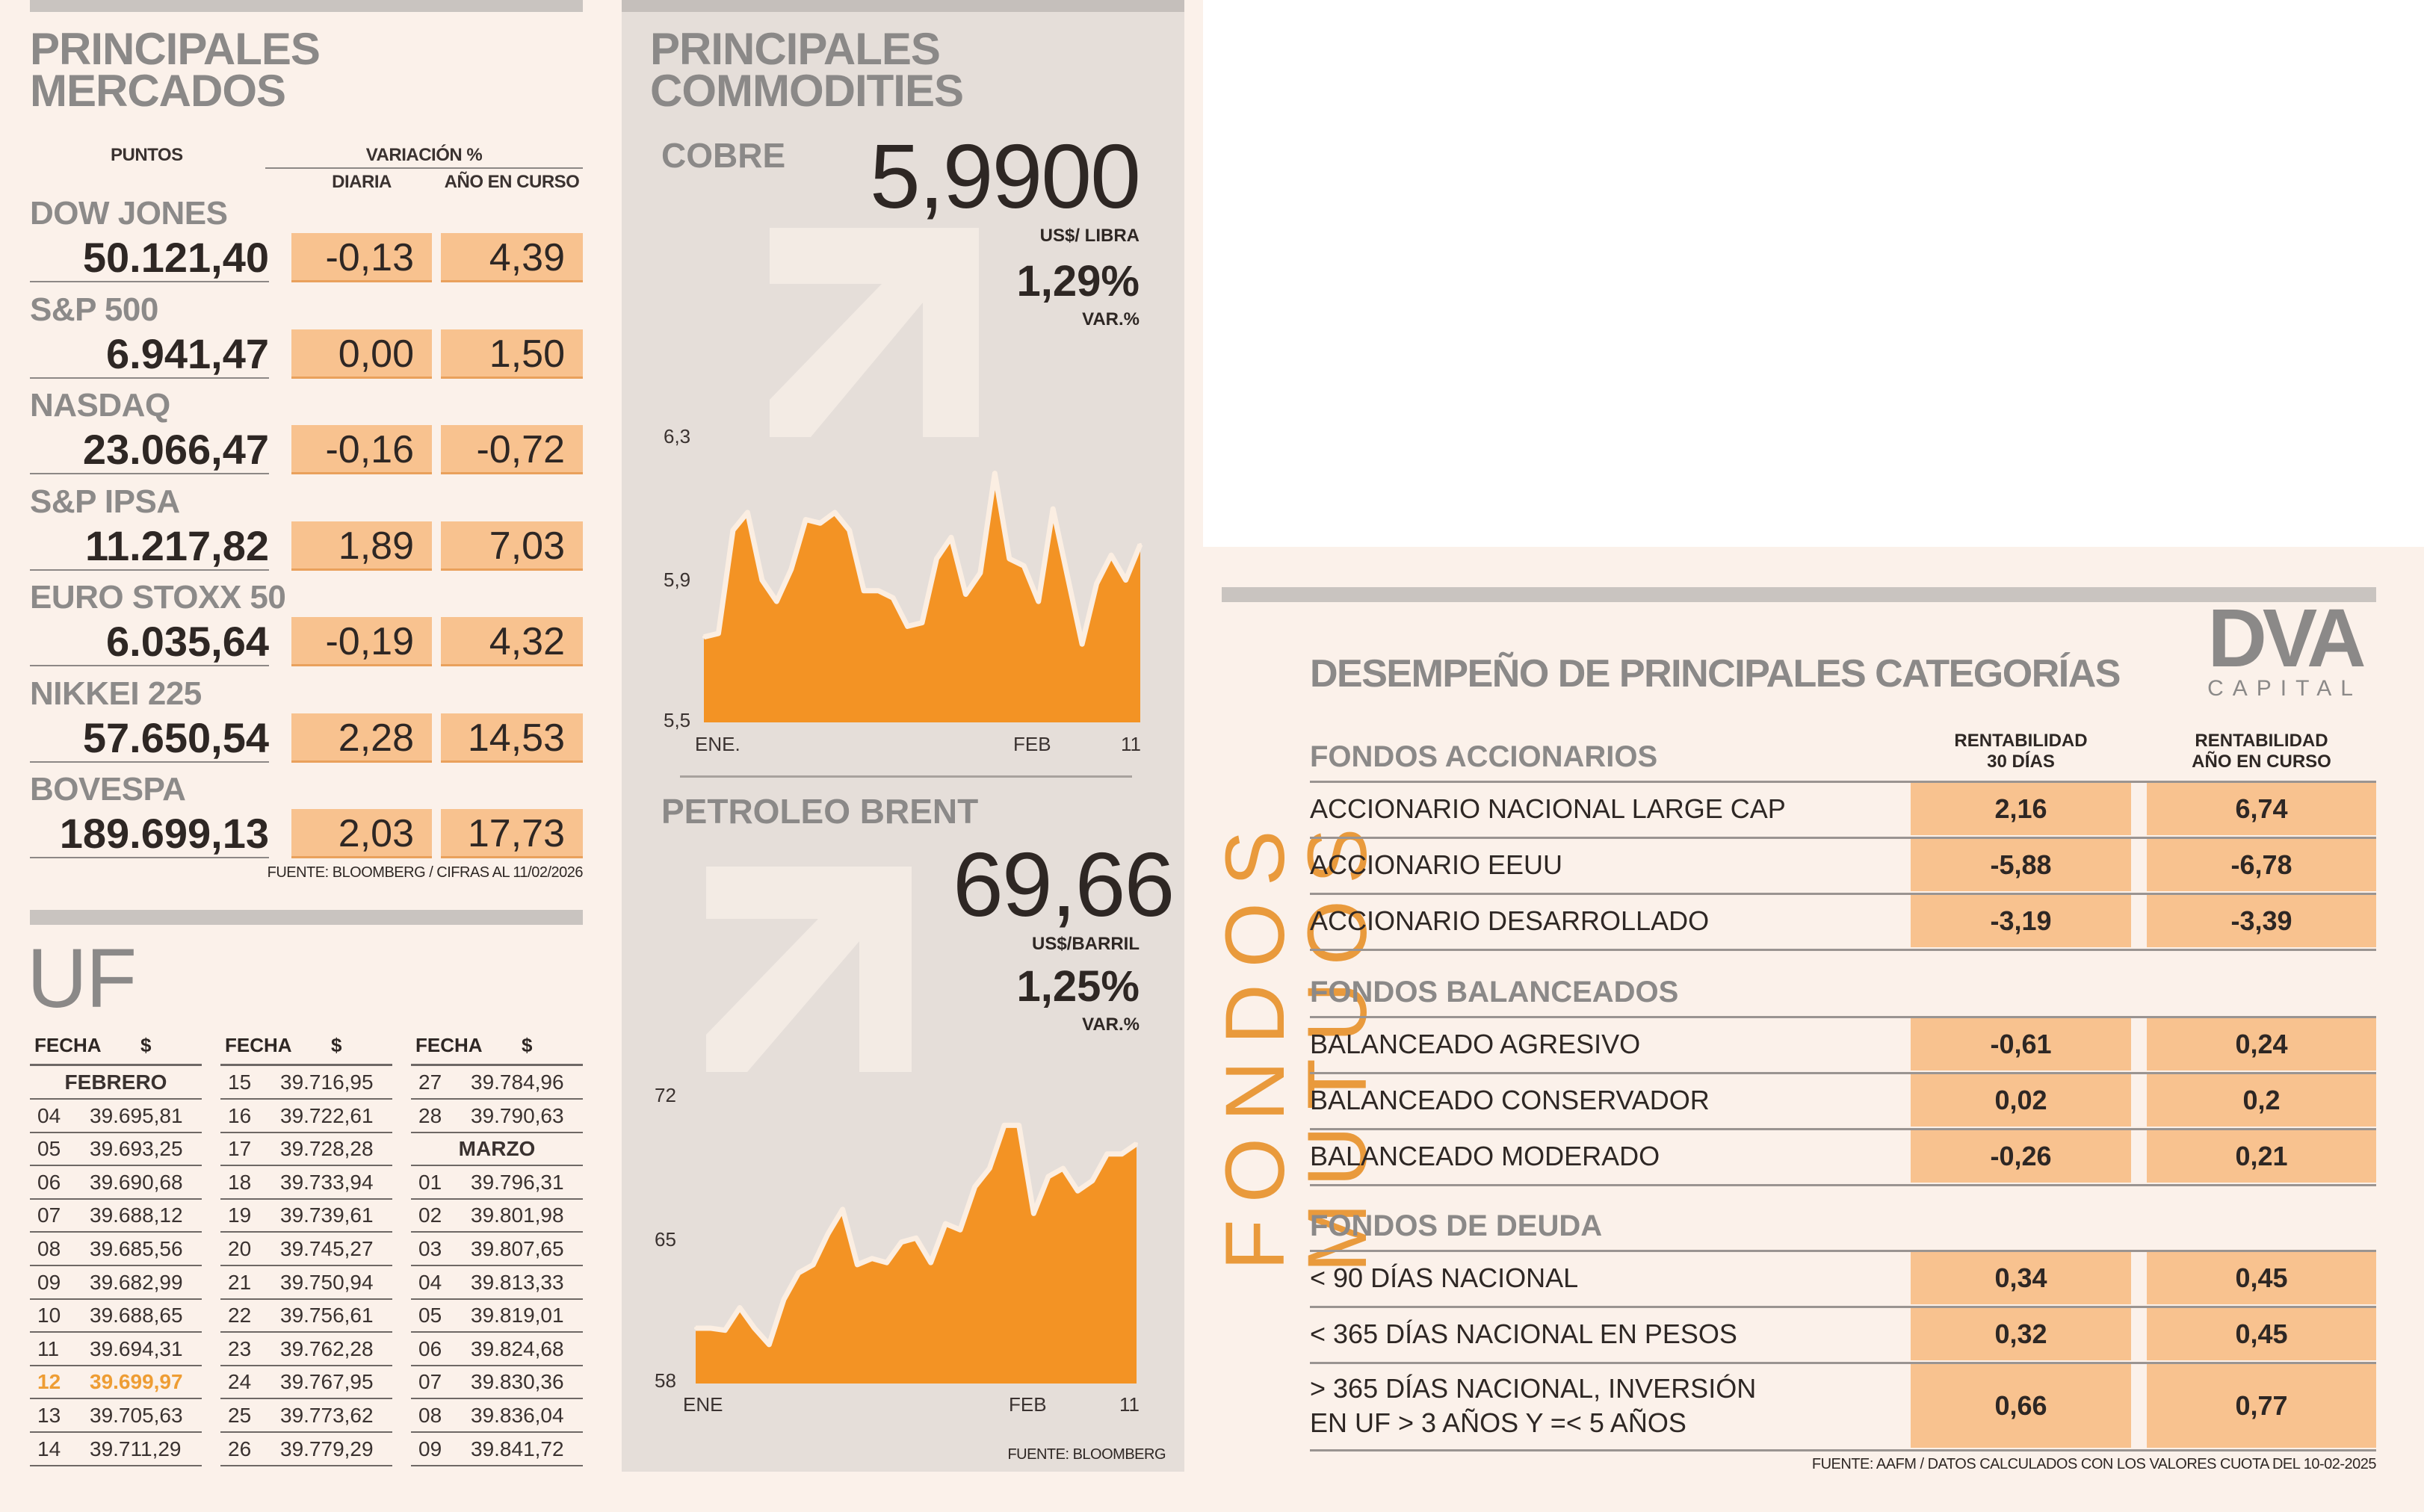 This screenshot has width=2424, height=1512. Describe the element at coordinates (327, 1182) in the screenshot. I see `uf-value: 39.733,94` at that location.